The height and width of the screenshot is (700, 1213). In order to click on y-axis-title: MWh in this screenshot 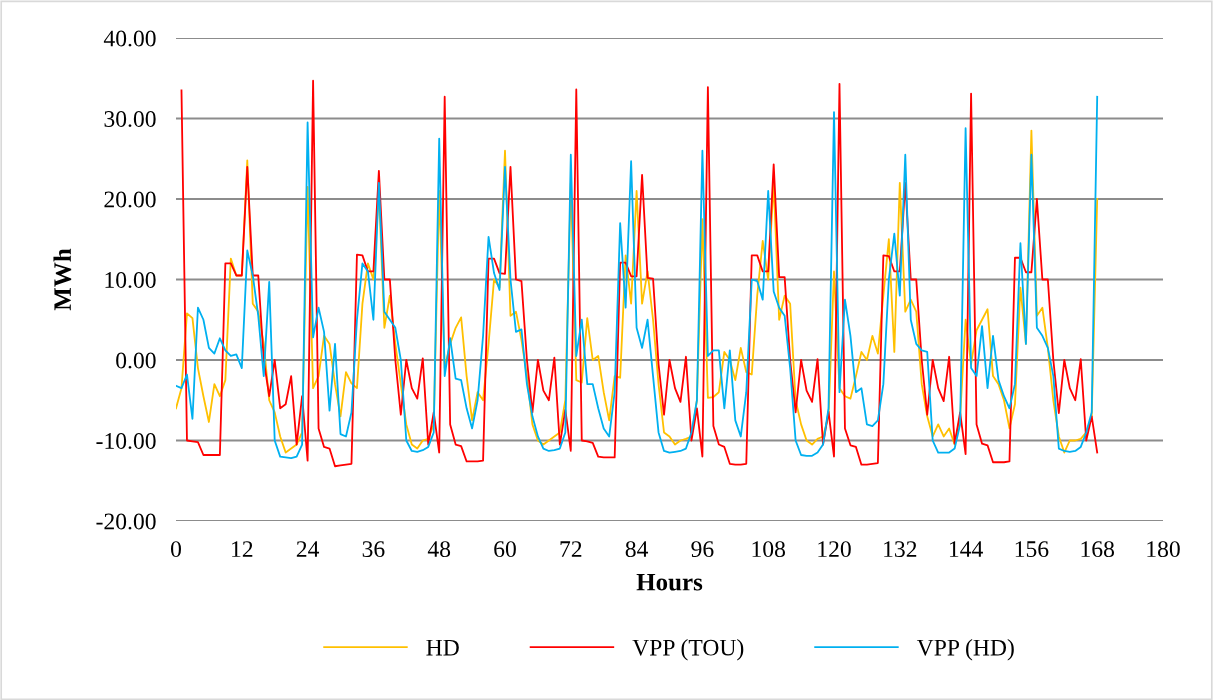, I will do `click(62, 279)`.